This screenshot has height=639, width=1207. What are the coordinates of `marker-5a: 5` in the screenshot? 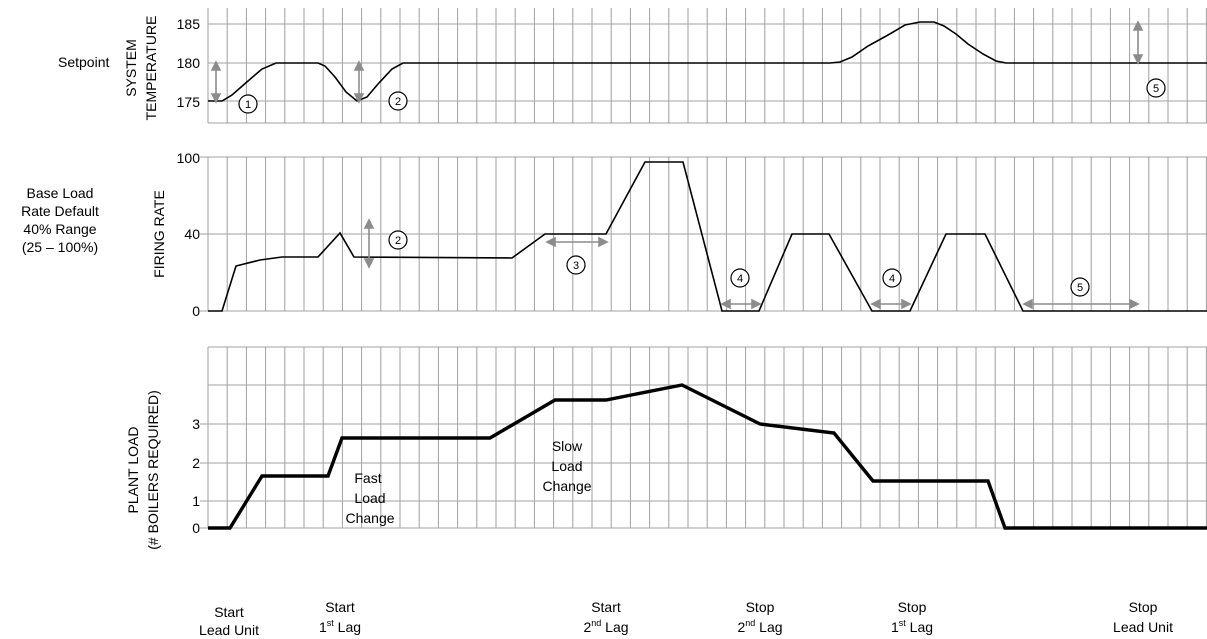 It's located at (1080, 288).